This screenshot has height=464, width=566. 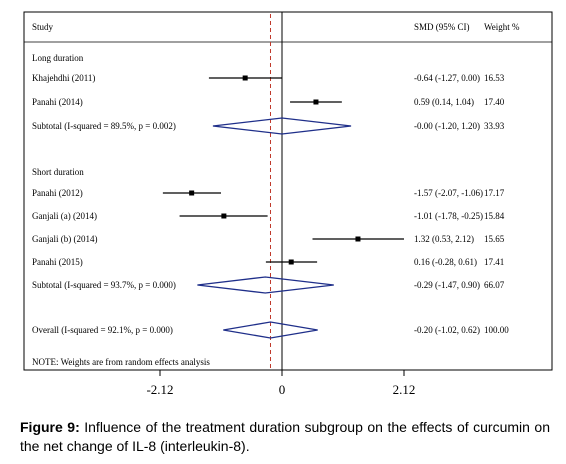 I want to click on x-tick-label: -2.12, so click(x=159, y=389).